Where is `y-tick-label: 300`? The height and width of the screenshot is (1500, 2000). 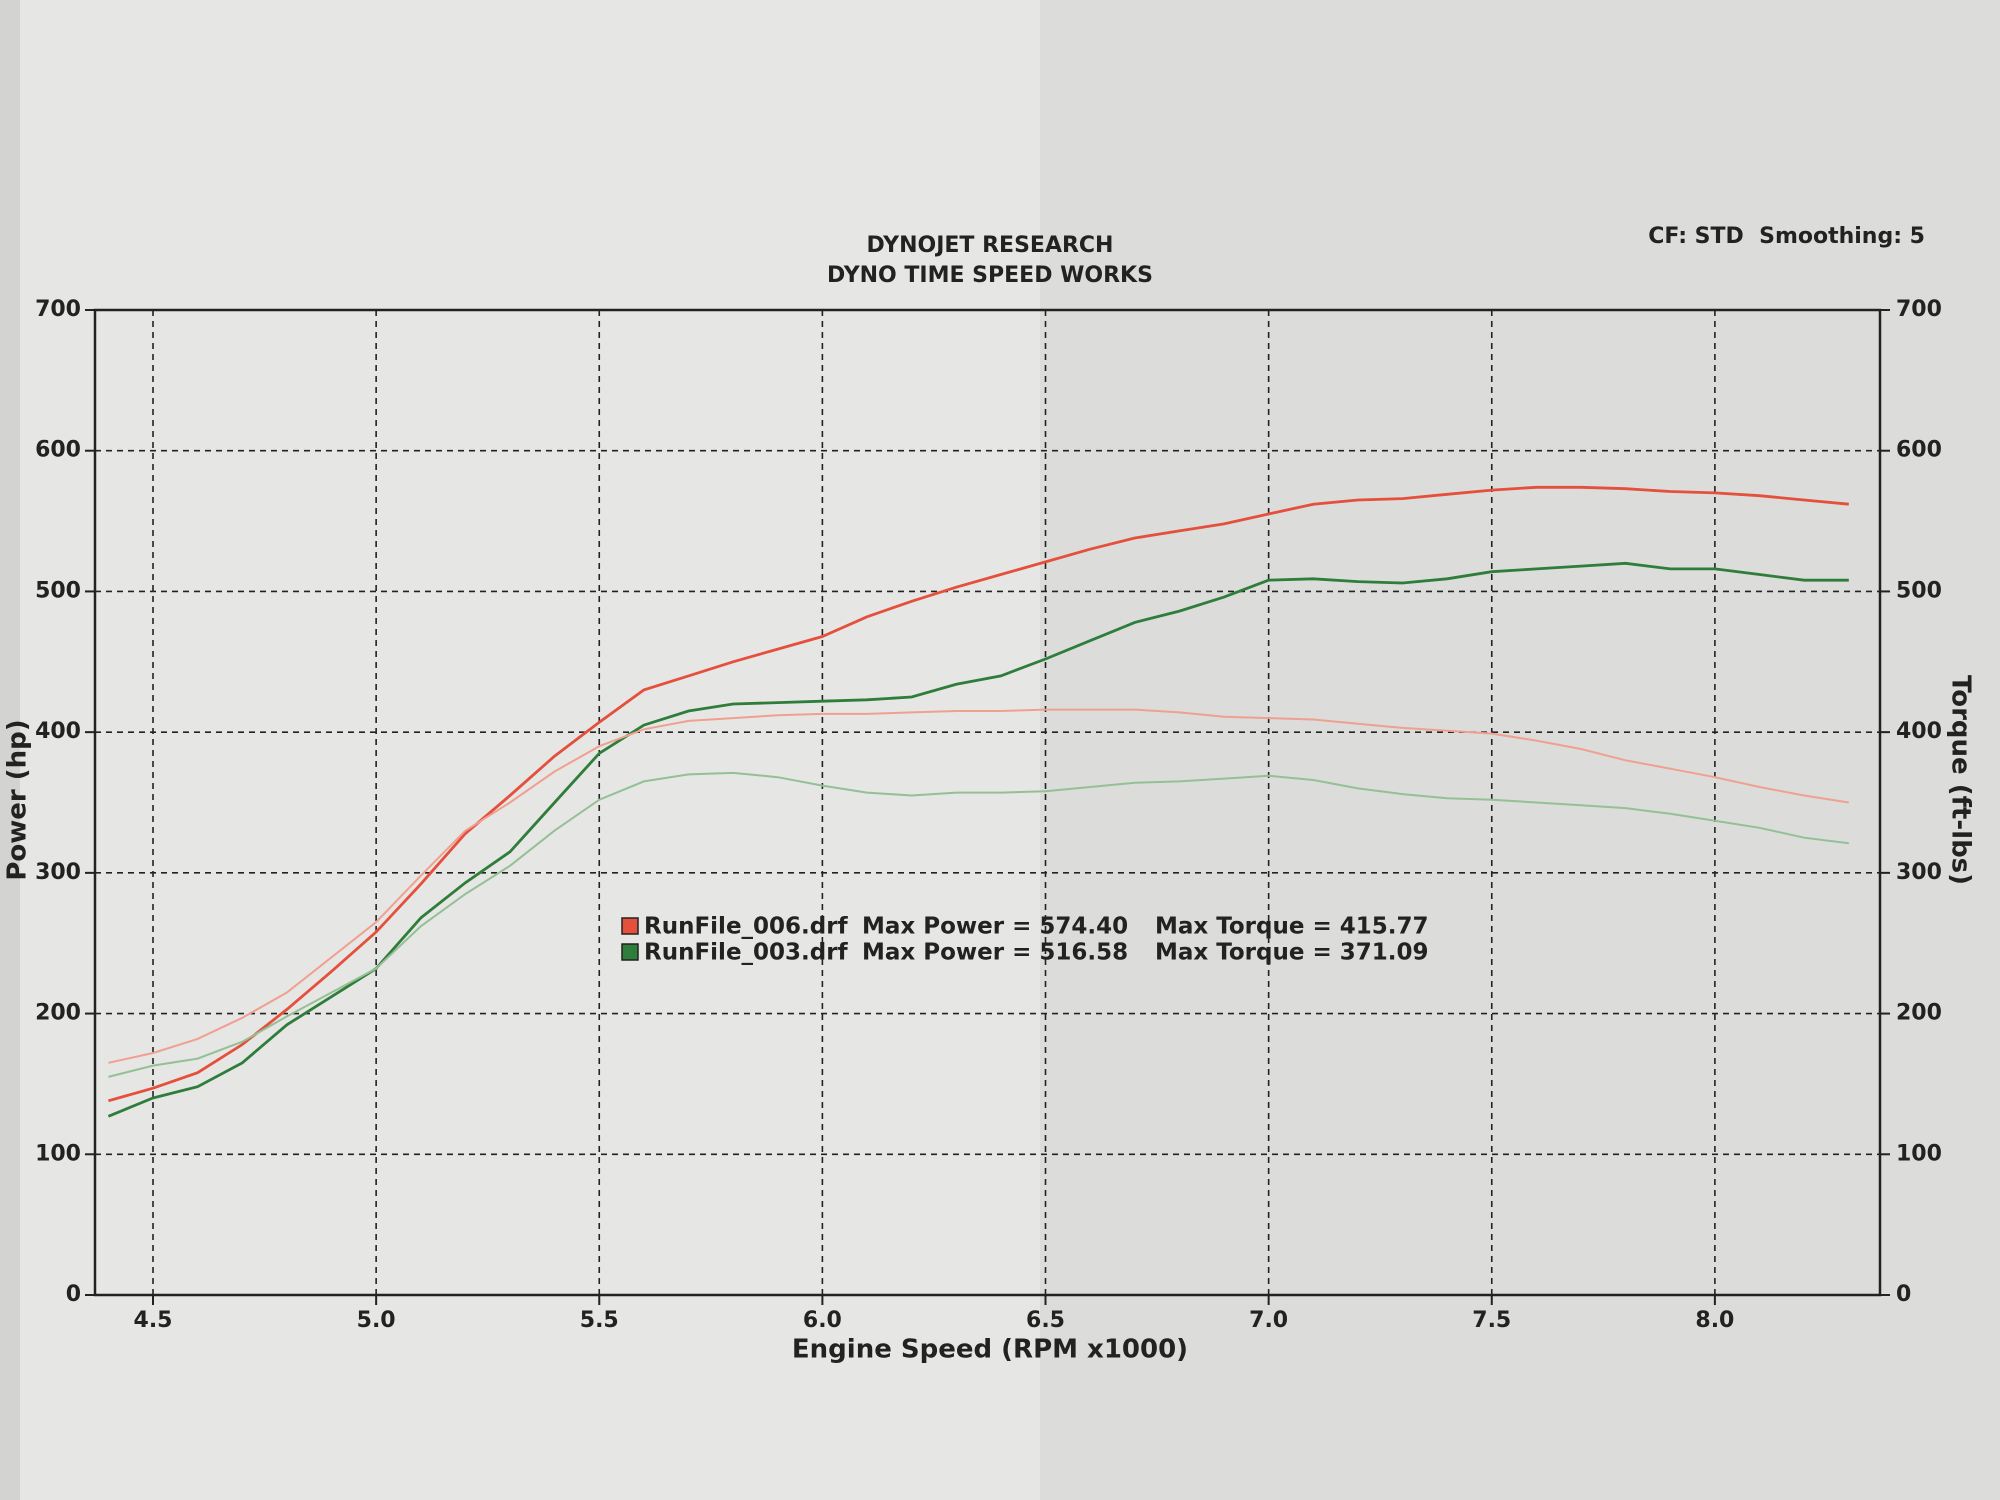
y-tick-label: 300 is located at coordinates (58, 872).